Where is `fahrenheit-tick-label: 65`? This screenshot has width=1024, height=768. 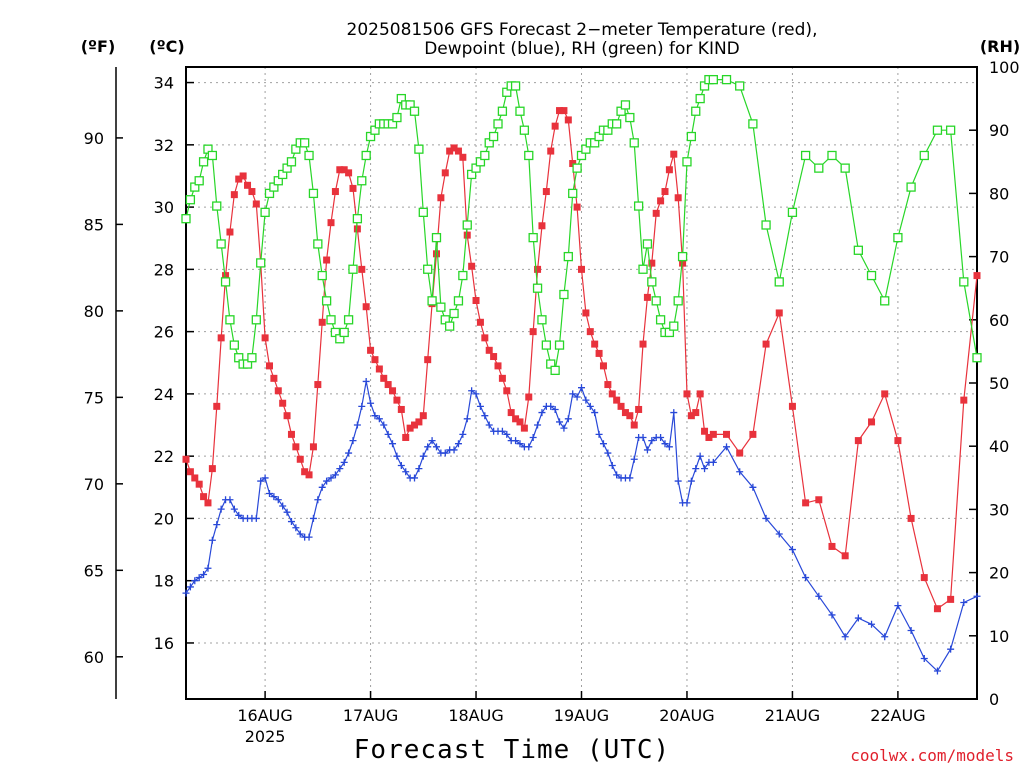
fahrenheit-tick-label: 65 is located at coordinates (94, 570).